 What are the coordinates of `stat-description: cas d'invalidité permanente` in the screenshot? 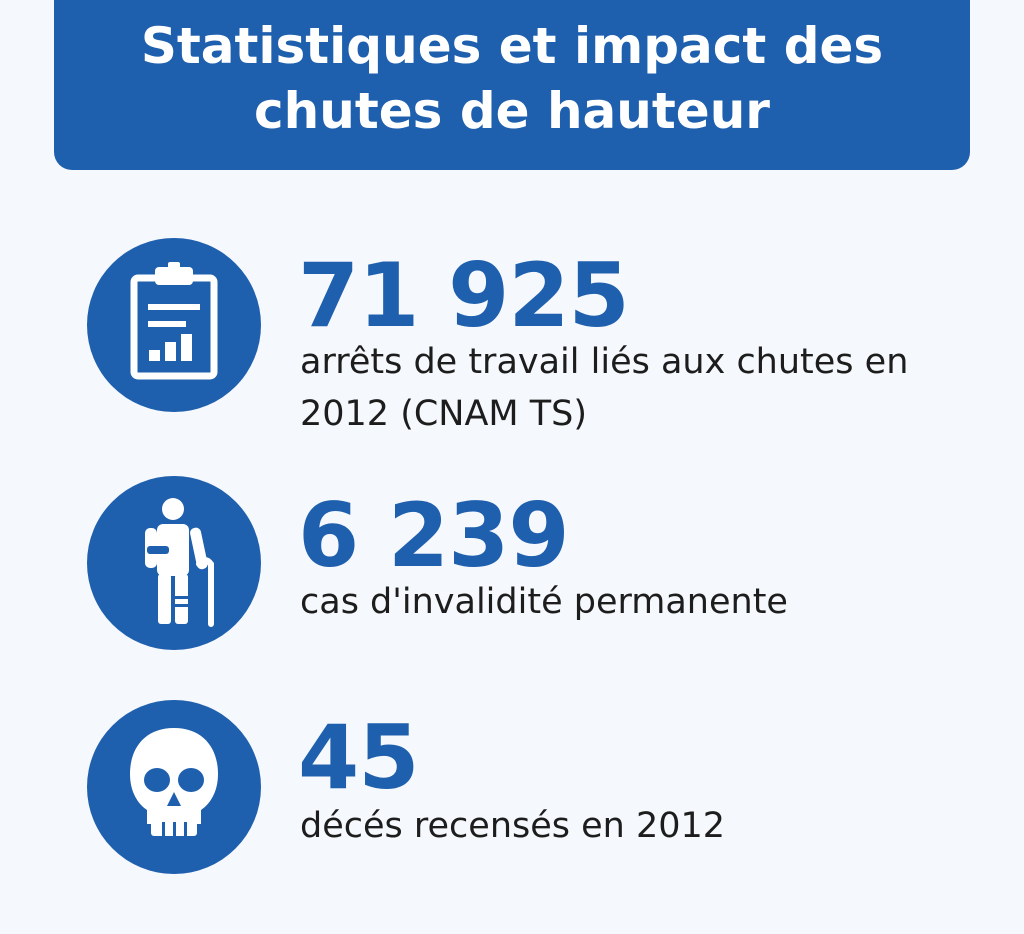 It's located at (544, 602).